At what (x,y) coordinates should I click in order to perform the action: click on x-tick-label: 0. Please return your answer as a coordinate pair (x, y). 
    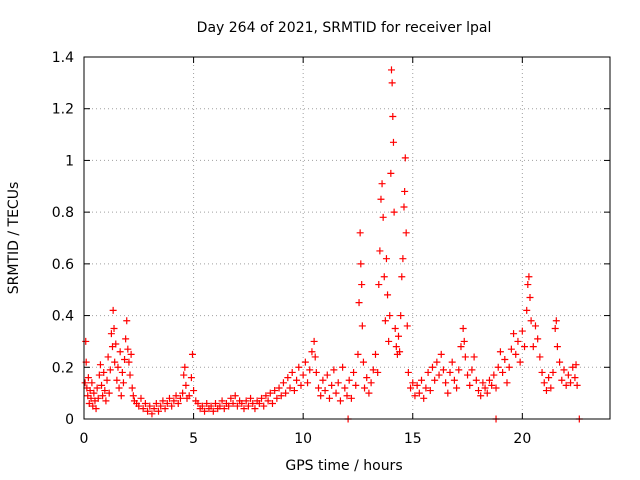
    Looking at the image, I should click on (84, 439).